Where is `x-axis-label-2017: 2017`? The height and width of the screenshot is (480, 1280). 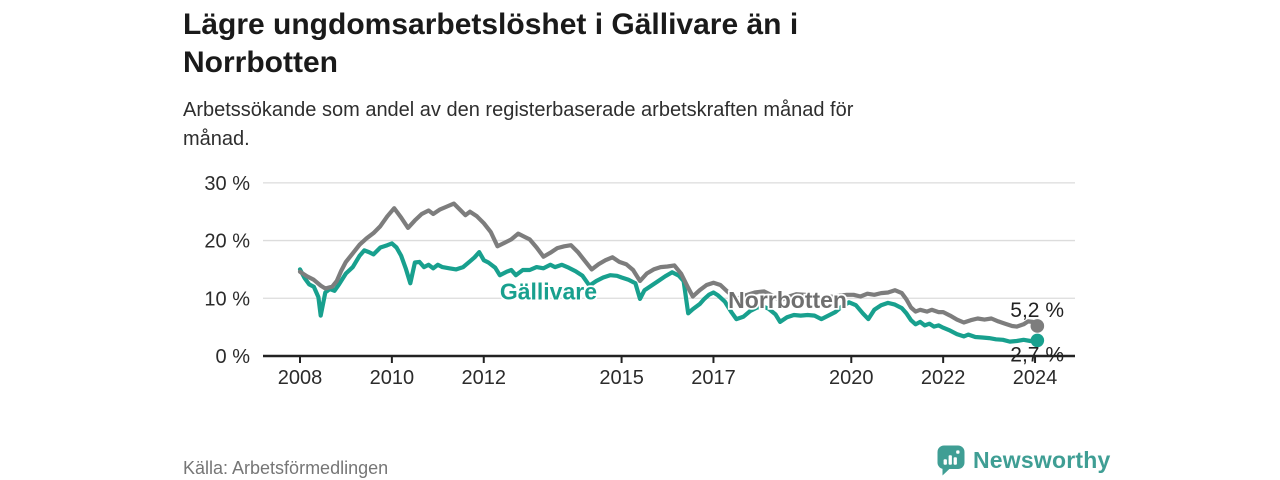 x-axis-label-2017: 2017 is located at coordinates (713, 378).